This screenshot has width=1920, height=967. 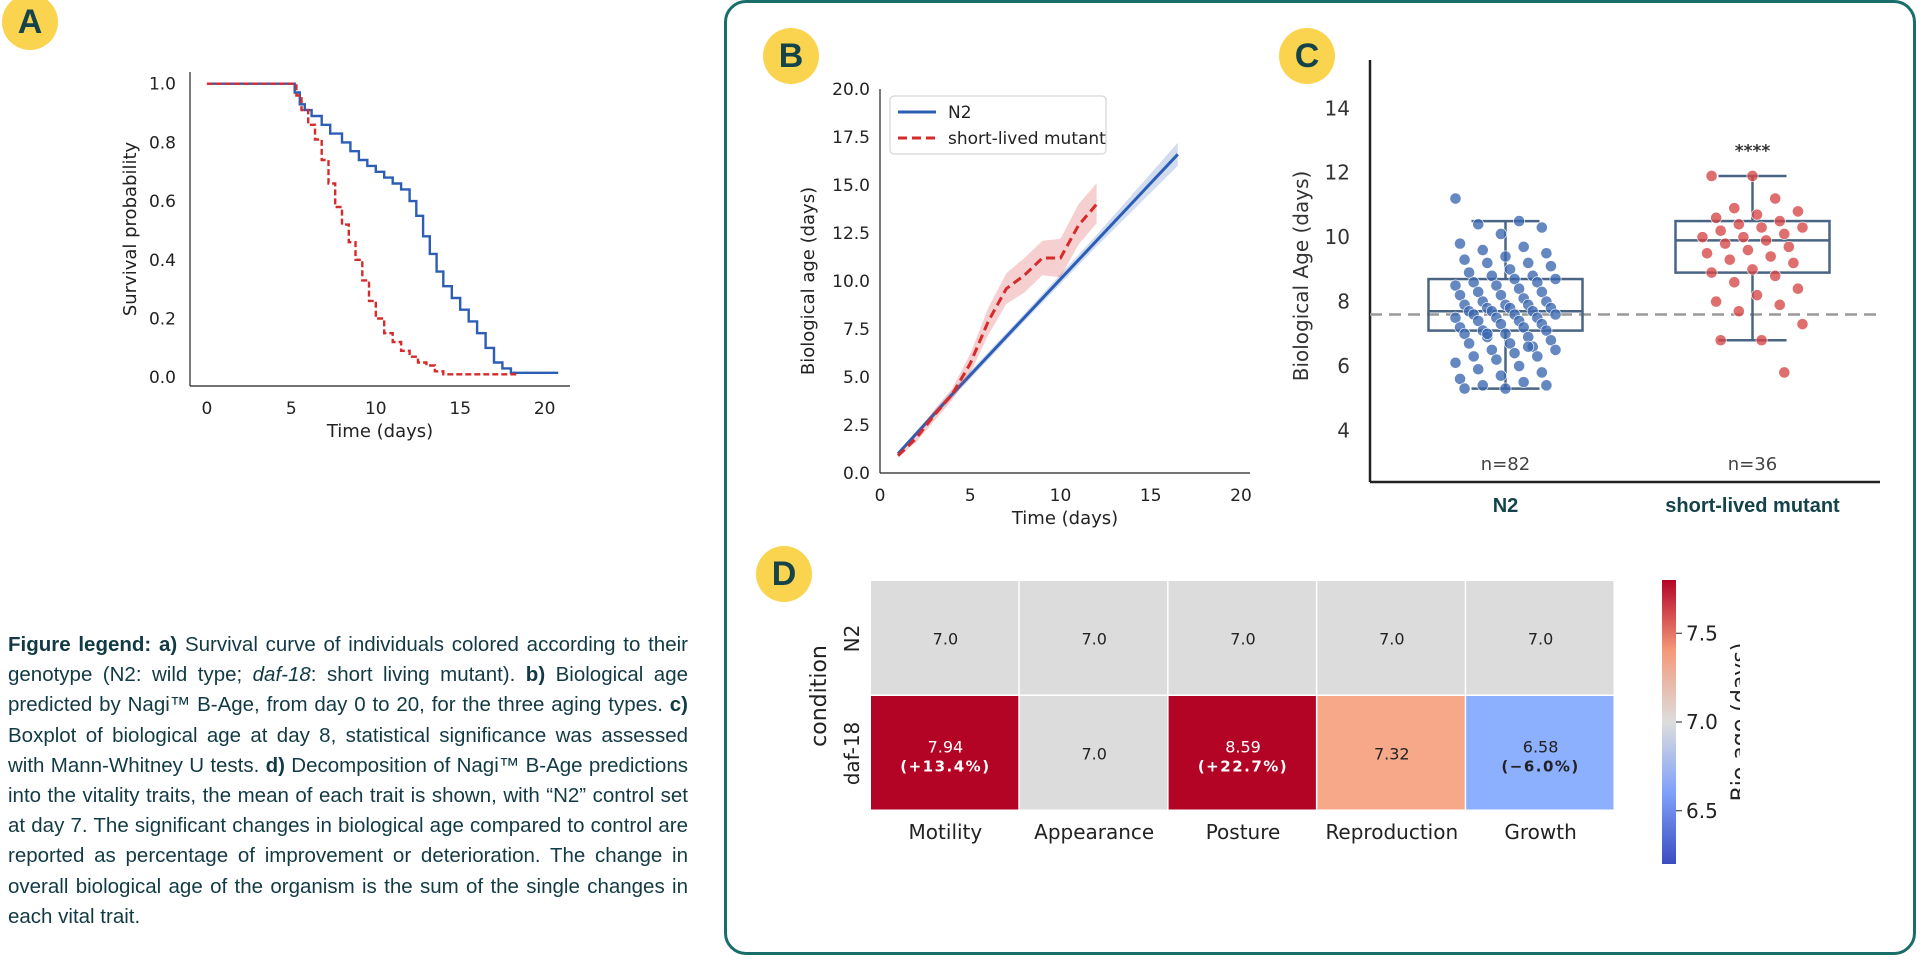 I want to click on significance-marker: ****, so click(x=1753, y=152).